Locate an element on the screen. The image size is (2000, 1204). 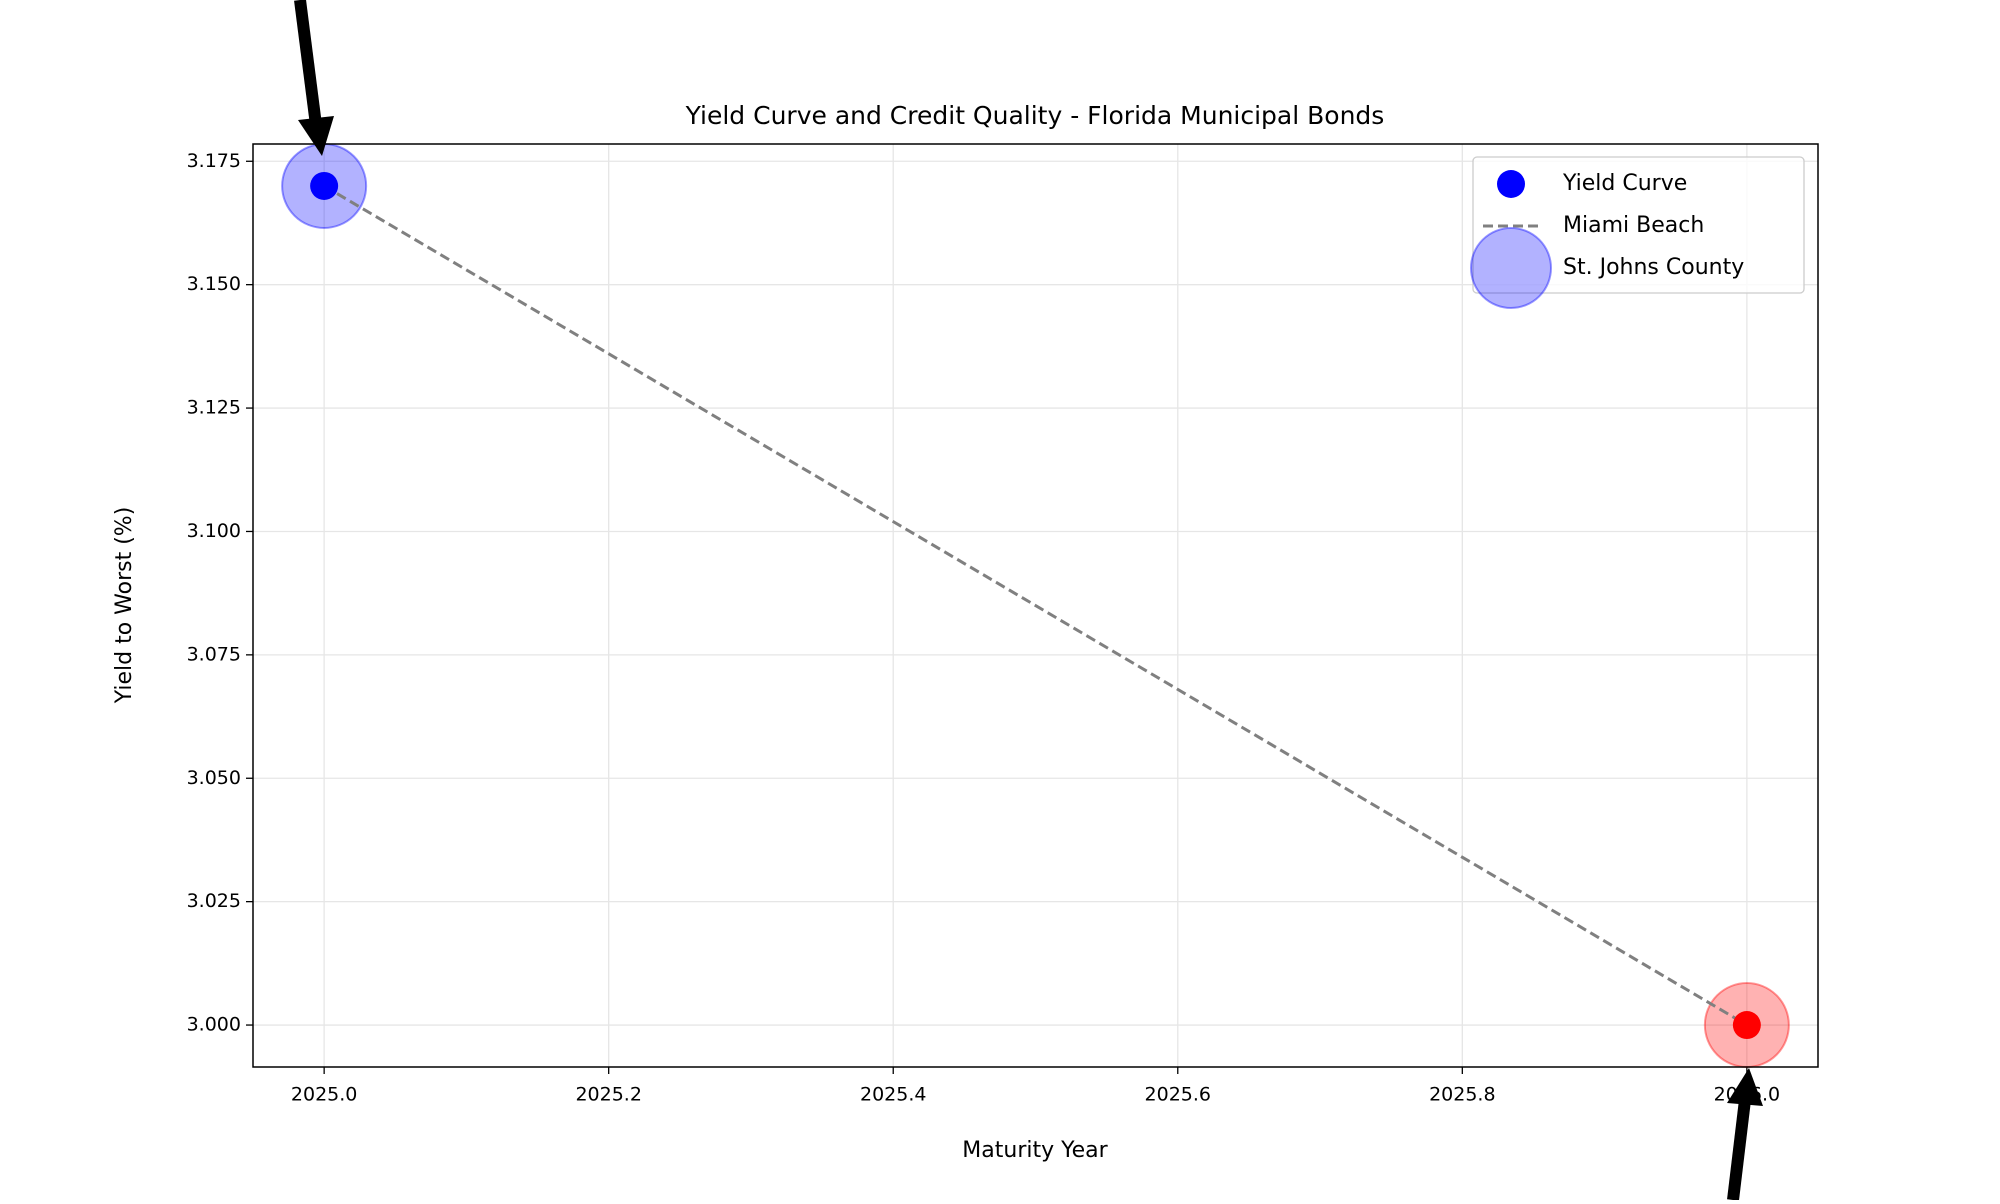
y-tick-label: 3.150 is located at coordinates (214, 284).